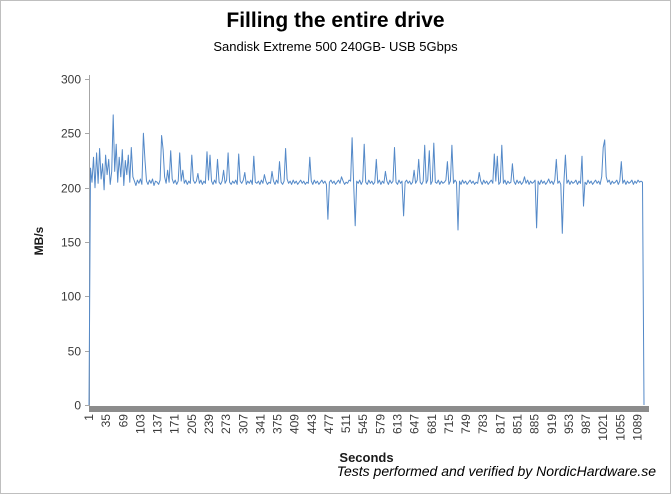  Describe the element at coordinates (483, 424) in the screenshot. I see `x-tick-label: 783` at that location.